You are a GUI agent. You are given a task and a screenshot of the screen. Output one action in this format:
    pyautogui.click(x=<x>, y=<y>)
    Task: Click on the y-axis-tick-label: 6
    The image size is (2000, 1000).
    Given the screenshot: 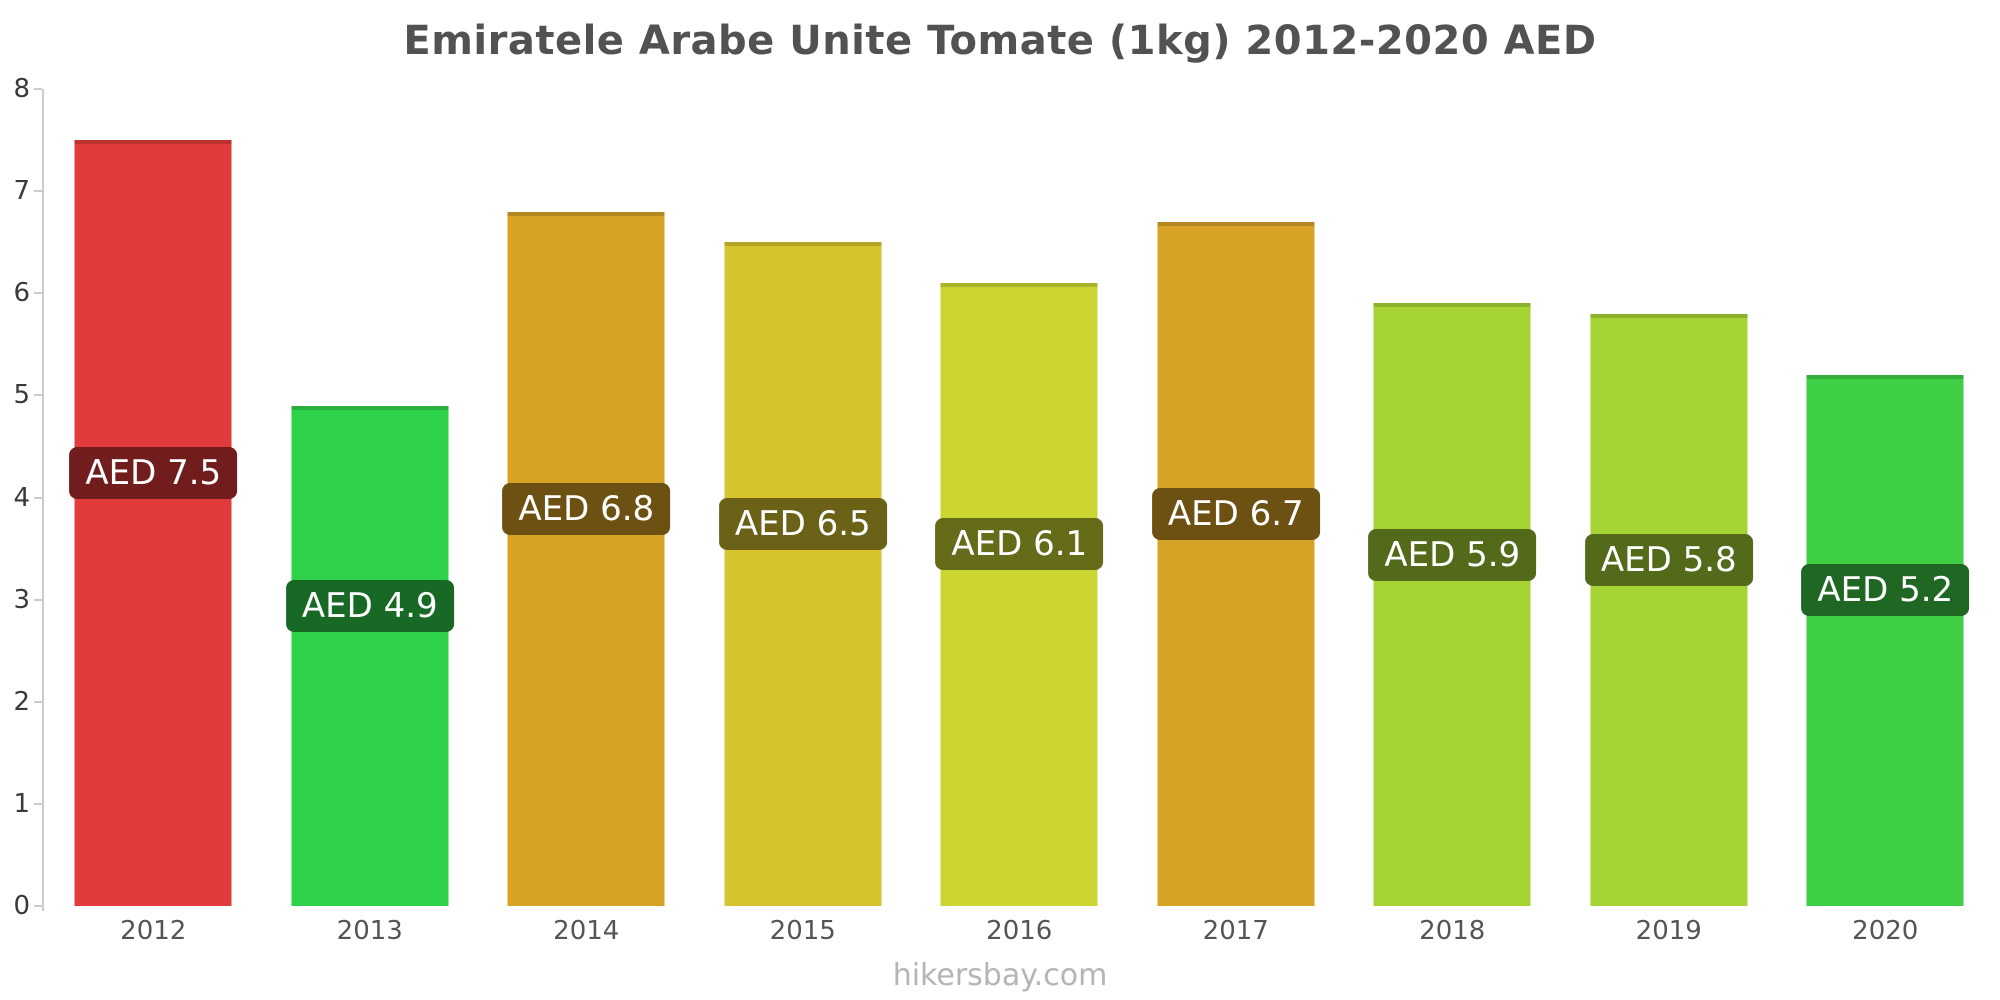 What is the action you would take?
    pyautogui.click(x=21, y=293)
    